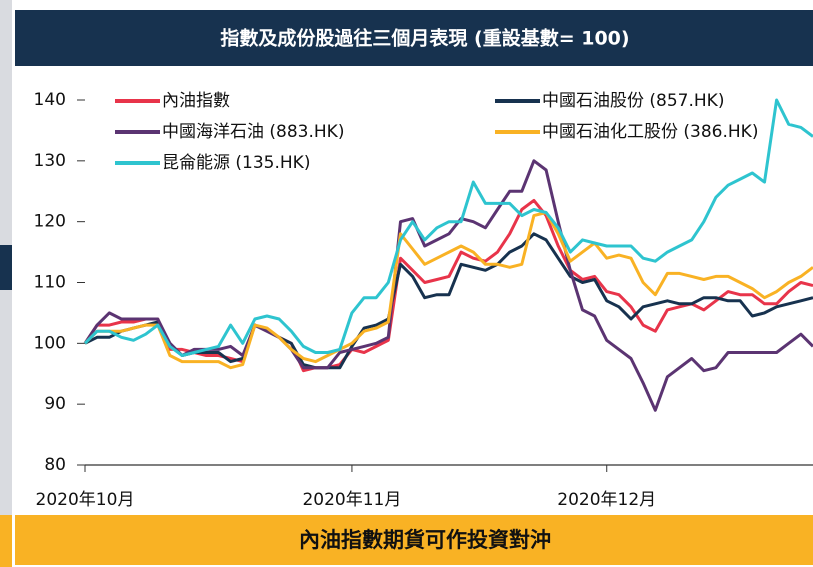  What do you see at coordinates (50, 100) in the screenshot?
I see `y-tick-label: 140` at bounding box center [50, 100].